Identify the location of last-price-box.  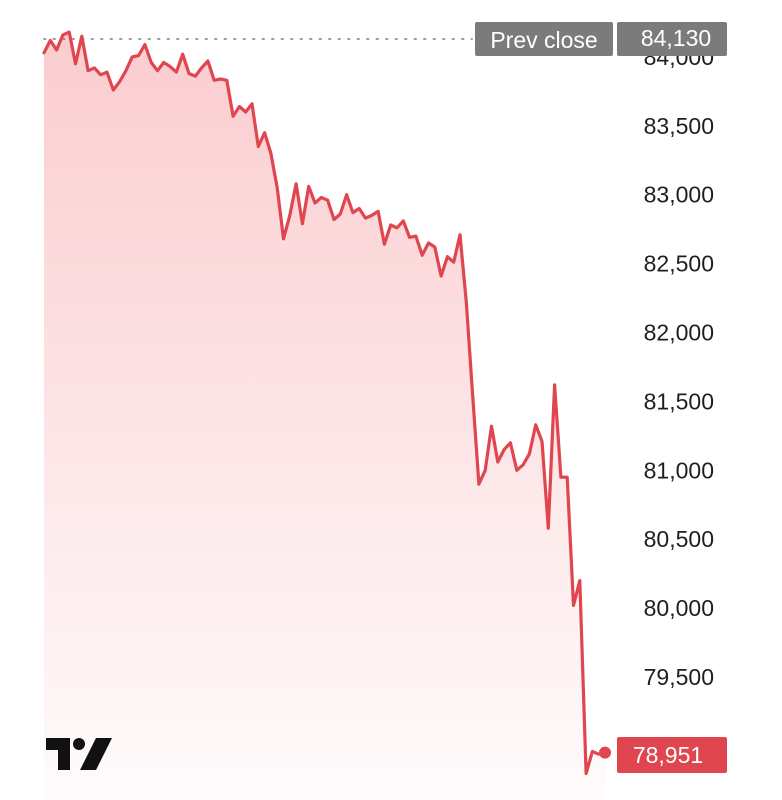
(672, 755).